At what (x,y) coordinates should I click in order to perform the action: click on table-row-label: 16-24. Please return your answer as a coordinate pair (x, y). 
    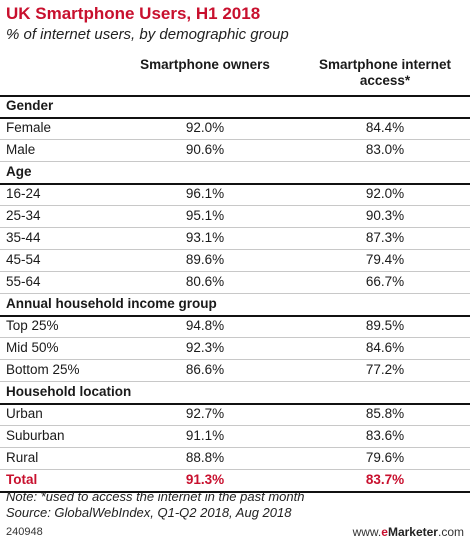
    Looking at the image, I should click on (23, 193).